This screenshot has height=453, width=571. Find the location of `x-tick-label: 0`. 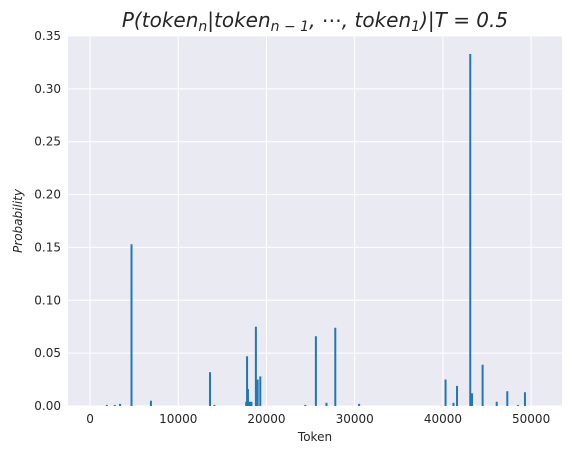

x-tick-label: 0 is located at coordinates (90, 419).